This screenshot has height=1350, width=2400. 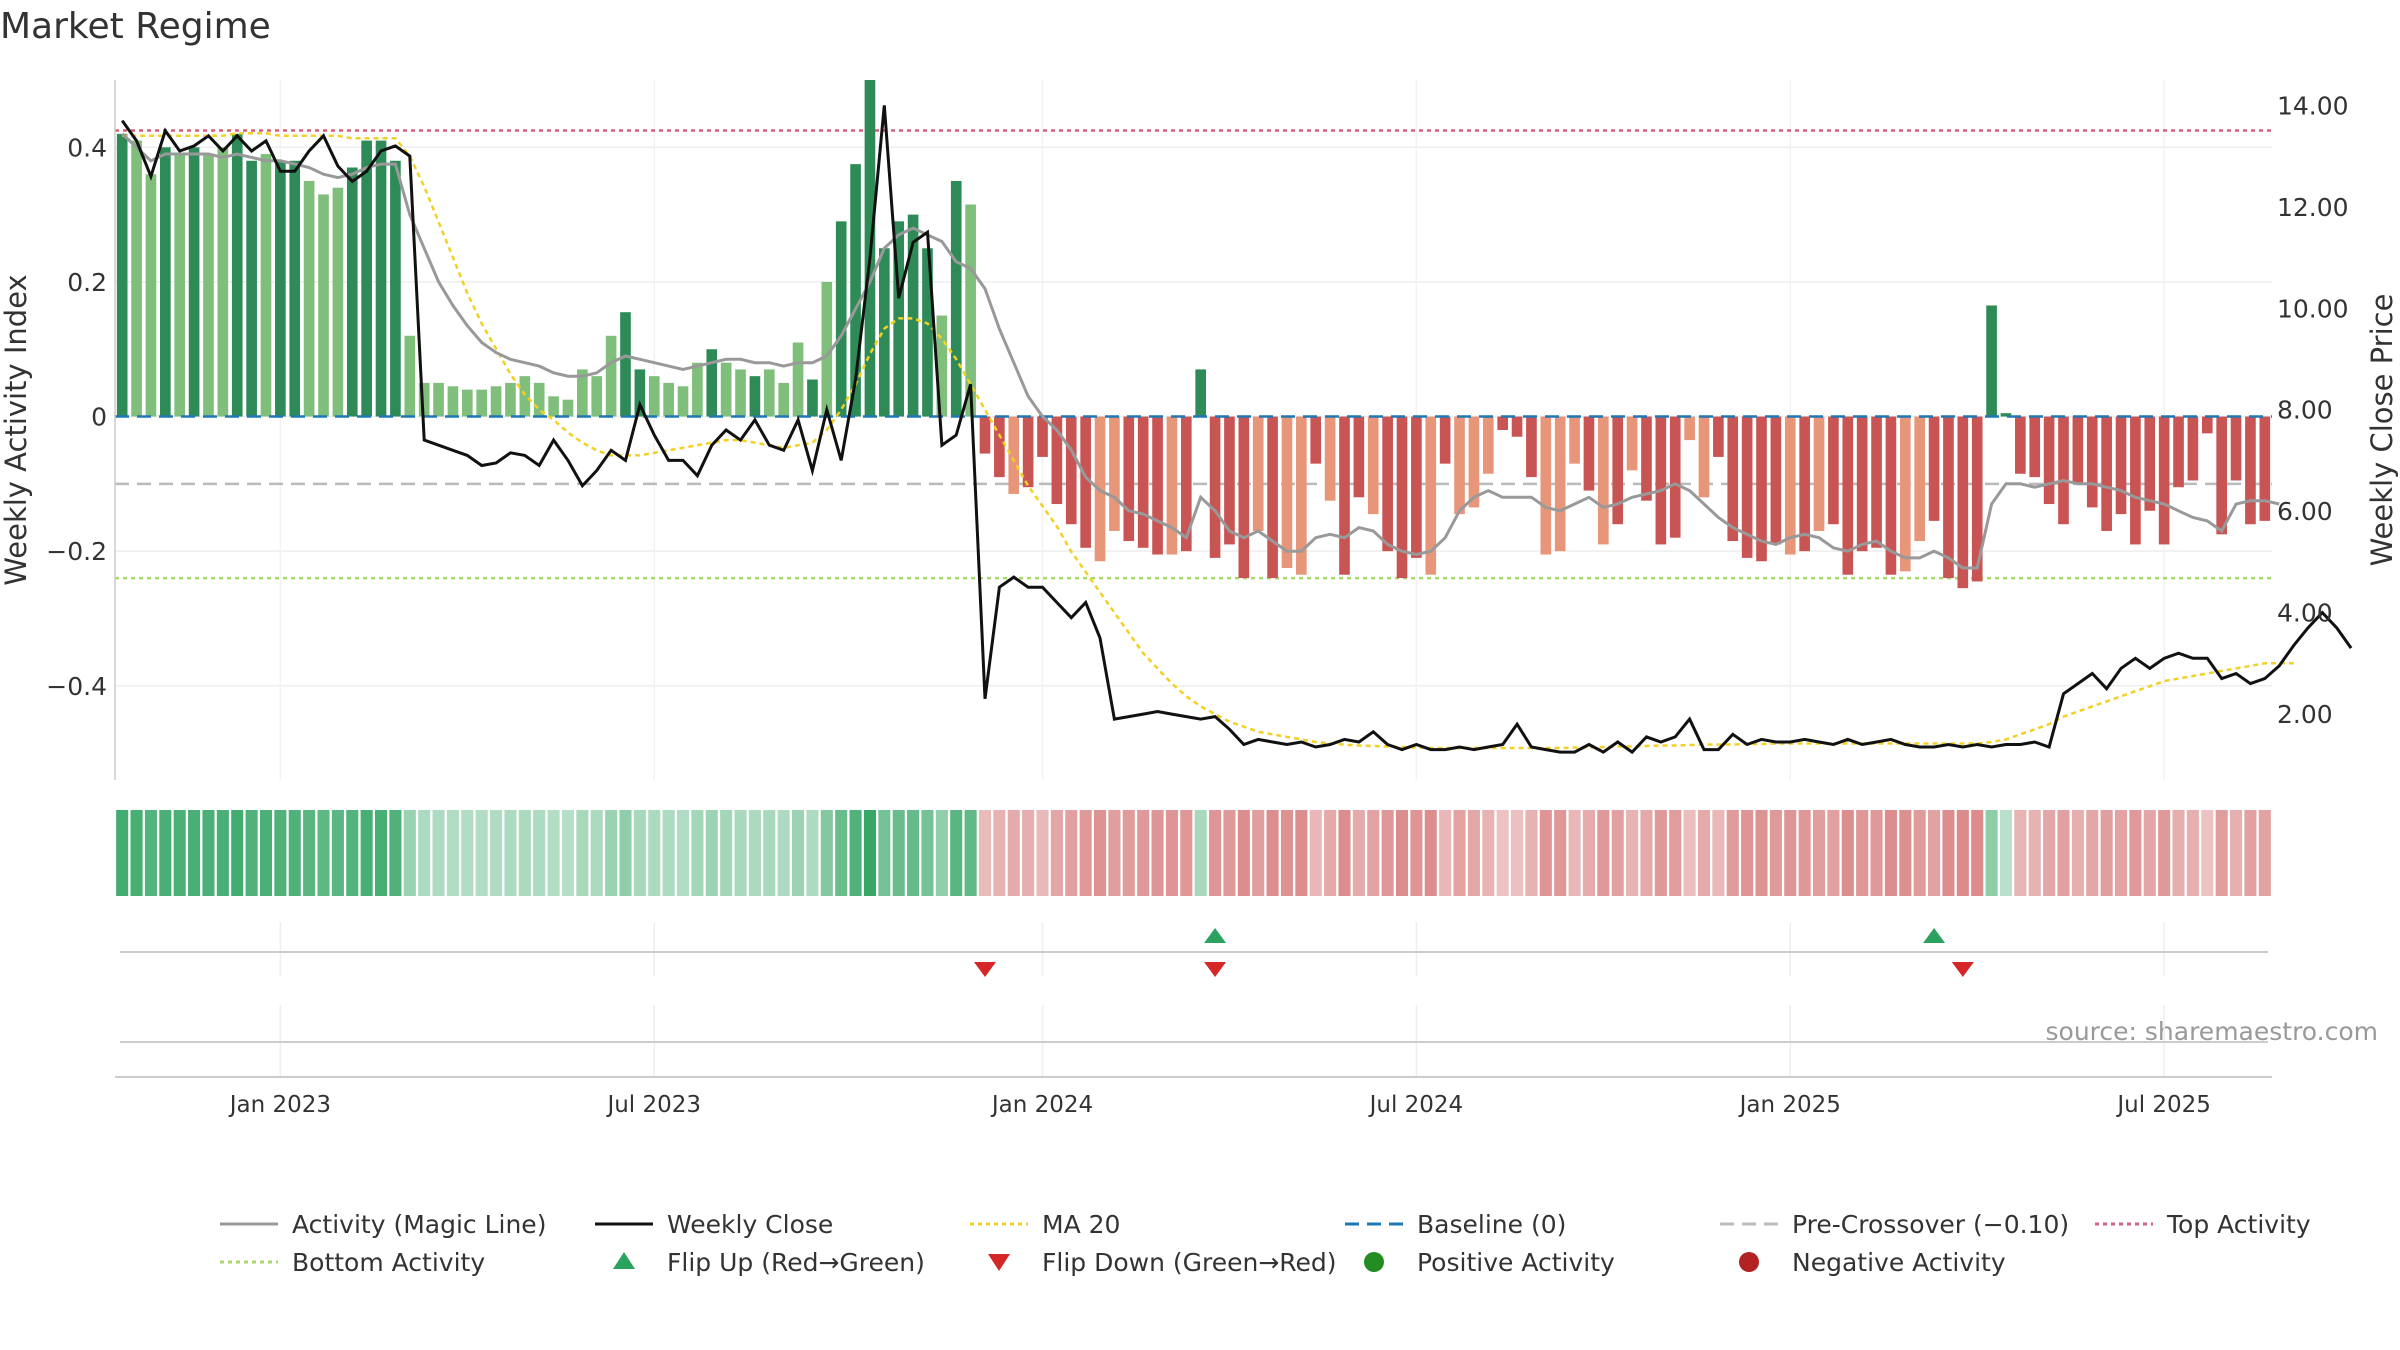 What do you see at coordinates (2313, 207) in the screenshot?
I see `y2-tick-label: 12.00` at bounding box center [2313, 207].